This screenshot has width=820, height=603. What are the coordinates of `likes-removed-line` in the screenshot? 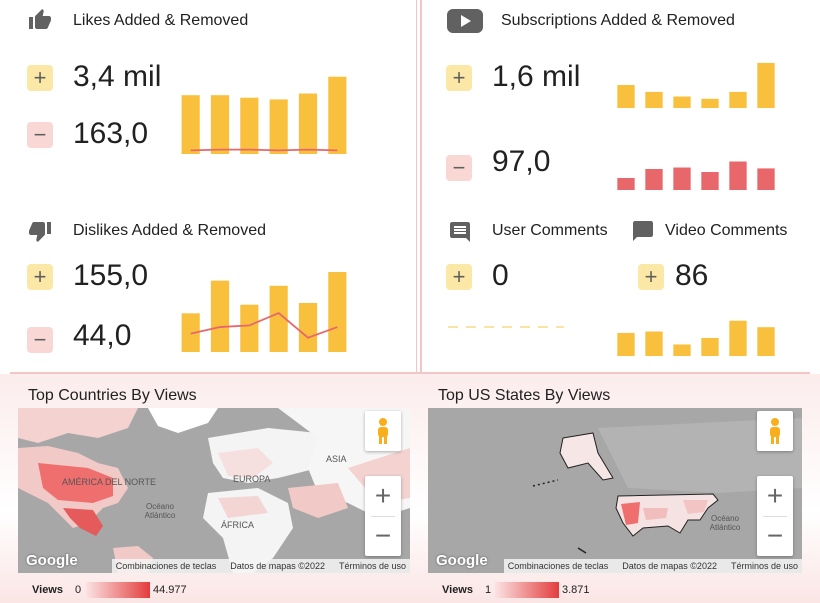 It's located at (264, 150).